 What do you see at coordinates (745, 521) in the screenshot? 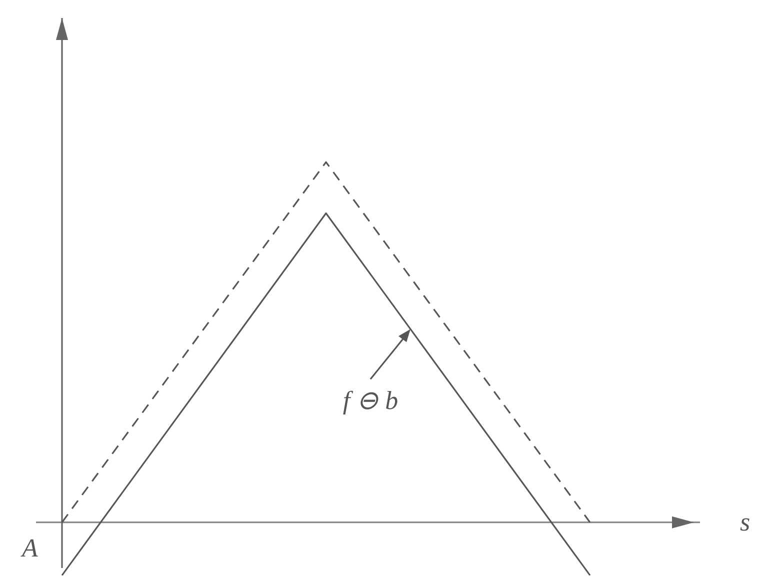
I see `x-axis-title: s` at bounding box center [745, 521].